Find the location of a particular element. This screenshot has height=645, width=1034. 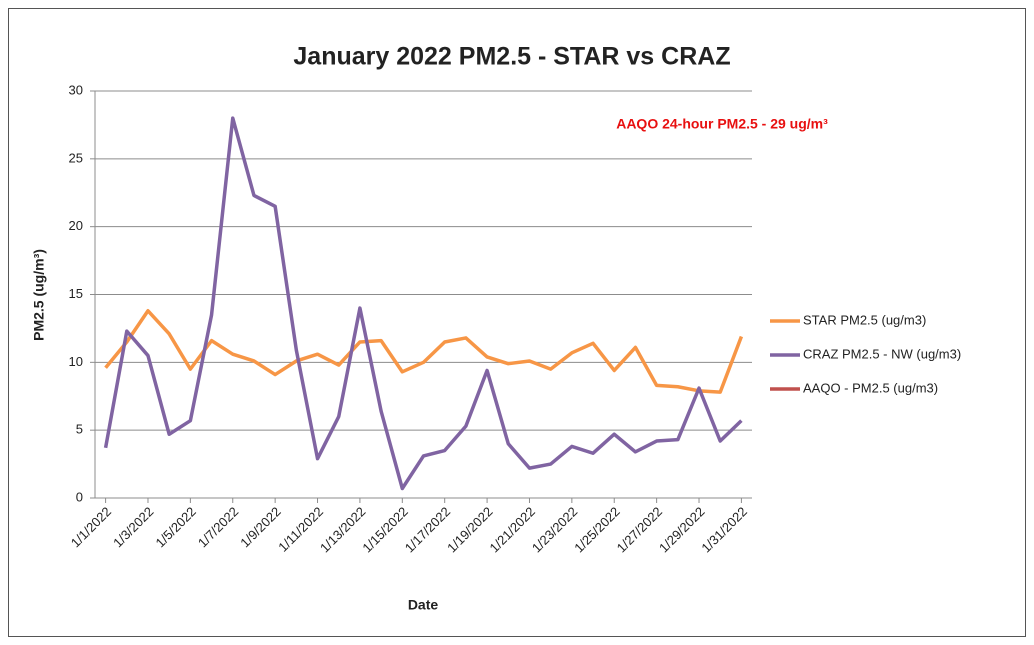

annotation: AAQO 24-hour PM2.5 - 29 ug/m³ is located at coordinates (722, 124).